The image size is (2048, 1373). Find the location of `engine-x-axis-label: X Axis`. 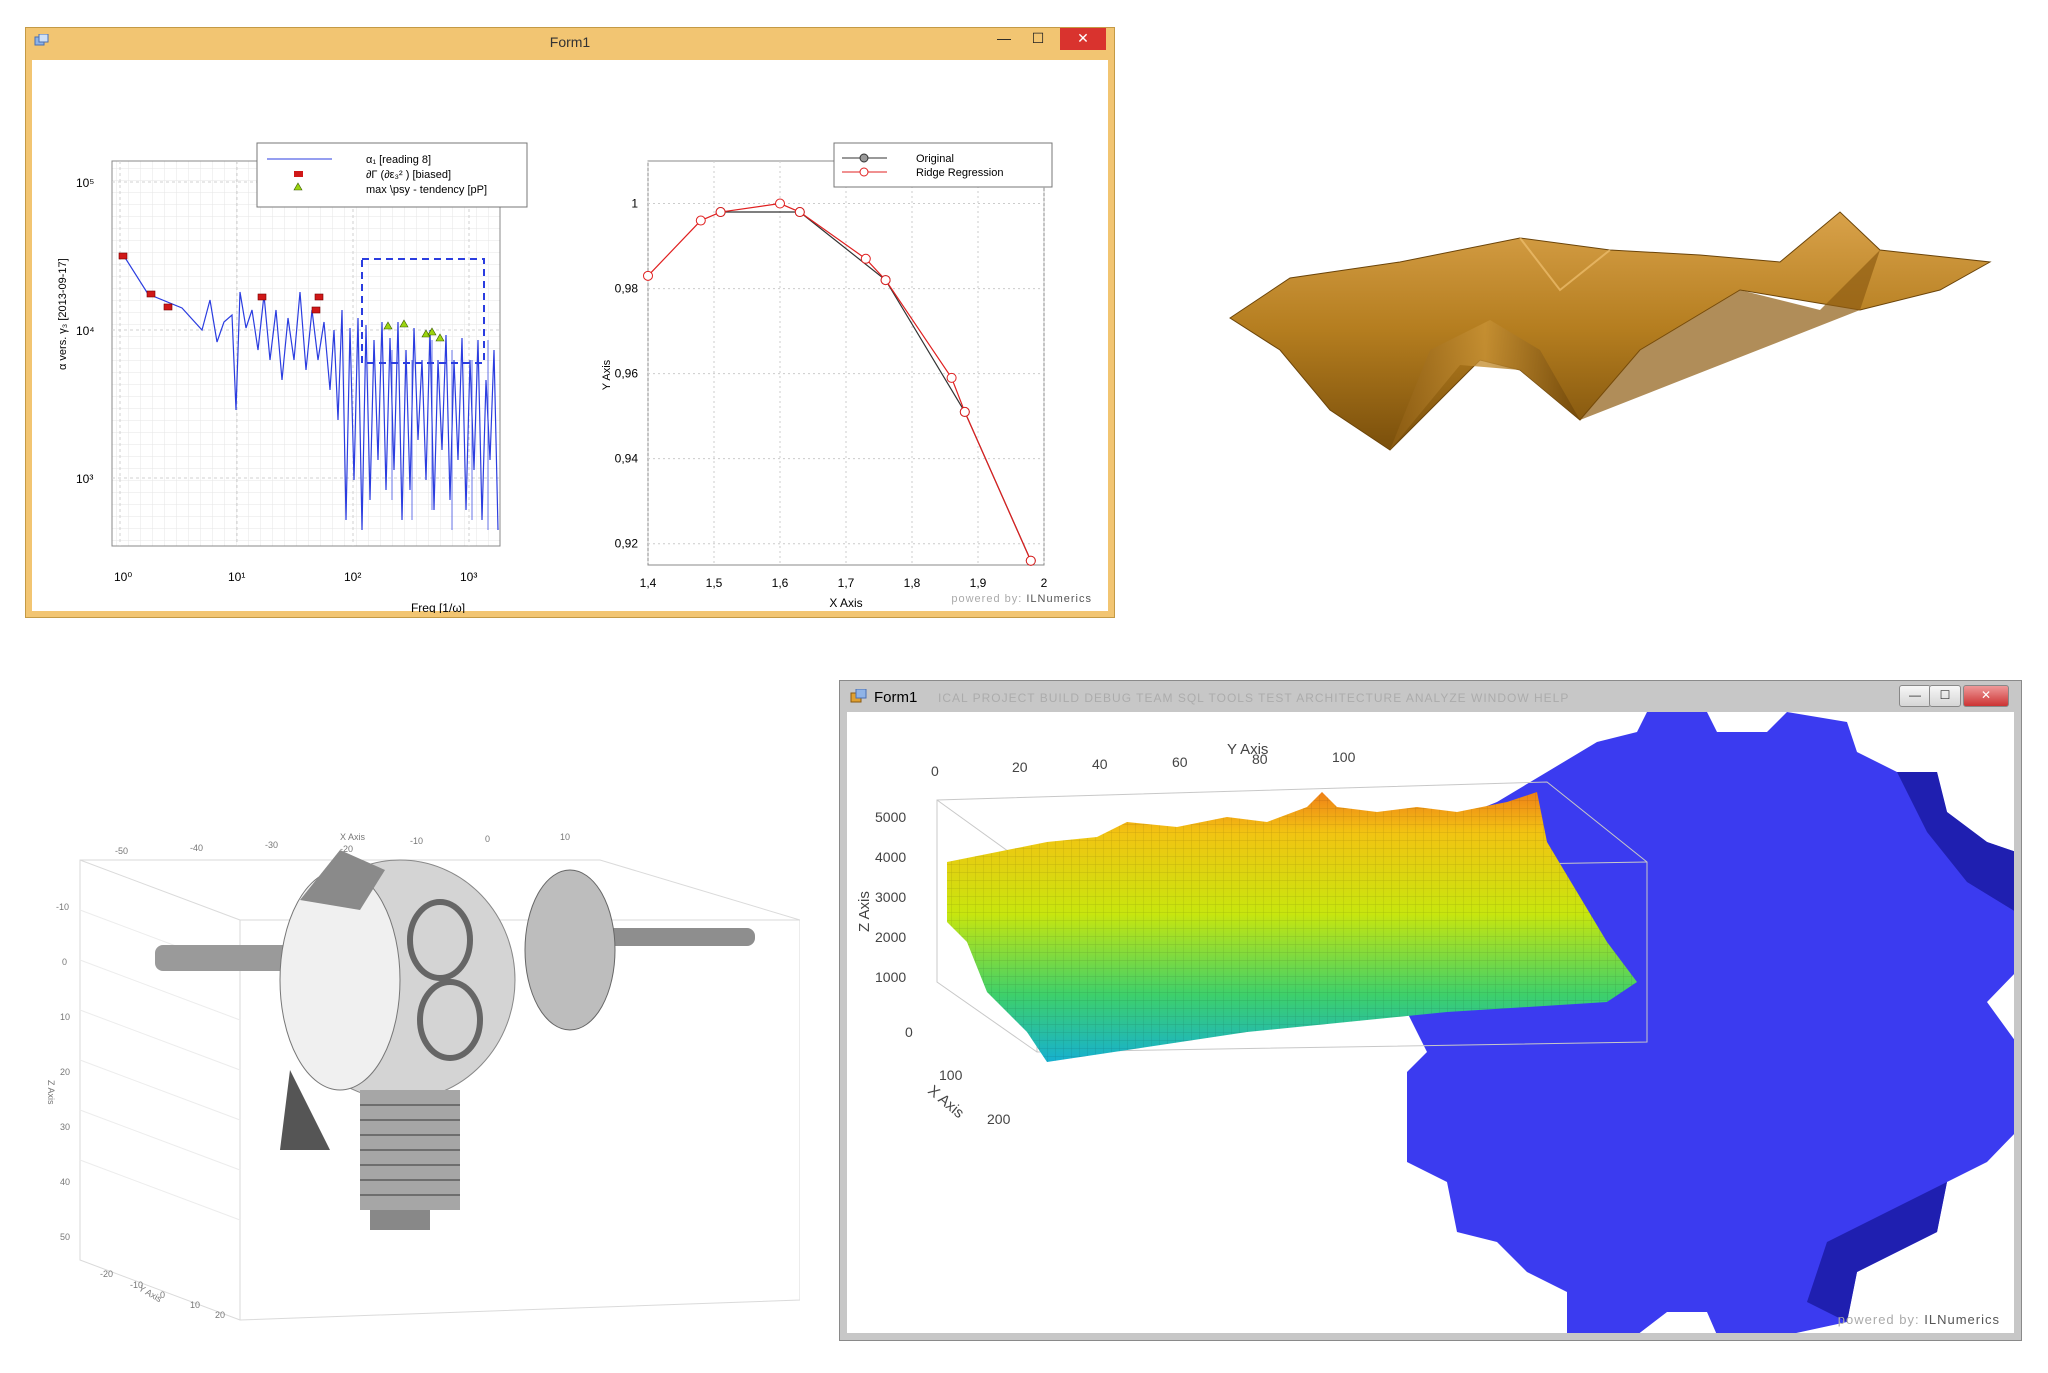

engine-x-axis-label: X Axis is located at coordinates (353, 837).